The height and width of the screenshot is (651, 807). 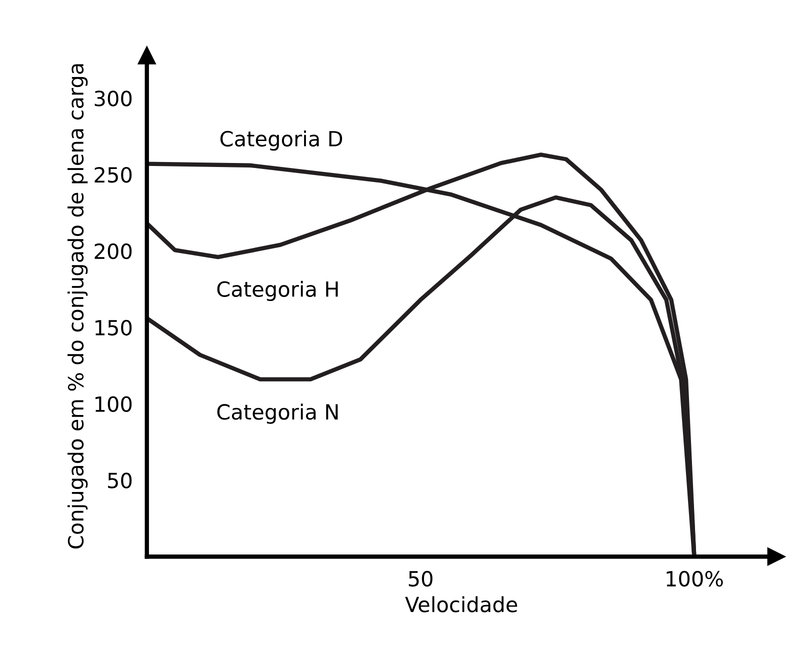 What do you see at coordinates (281, 140) in the screenshot?
I see `series-label: Categoria D` at bounding box center [281, 140].